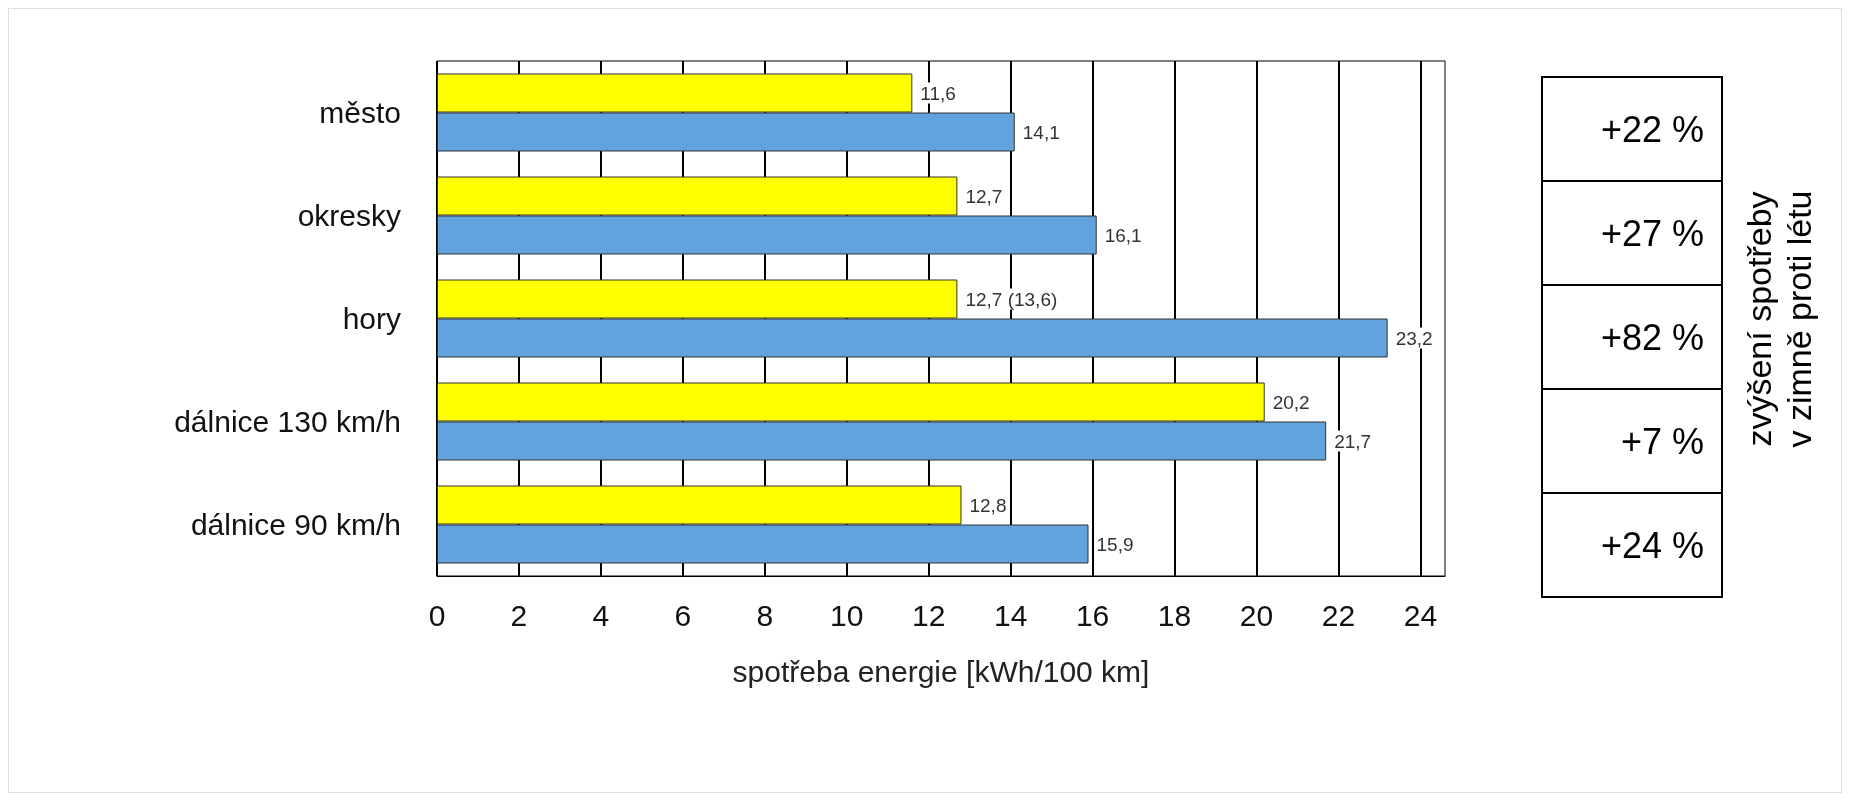 Image resolution: width=1850 pixels, height=801 pixels. What do you see at coordinates (1174, 615) in the screenshot?
I see `x-tick-label: 18` at bounding box center [1174, 615].